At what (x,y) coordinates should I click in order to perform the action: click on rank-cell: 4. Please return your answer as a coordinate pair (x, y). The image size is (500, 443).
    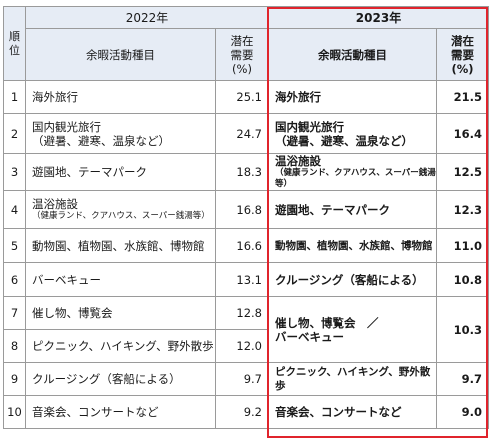
    Looking at the image, I should click on (14, 209).